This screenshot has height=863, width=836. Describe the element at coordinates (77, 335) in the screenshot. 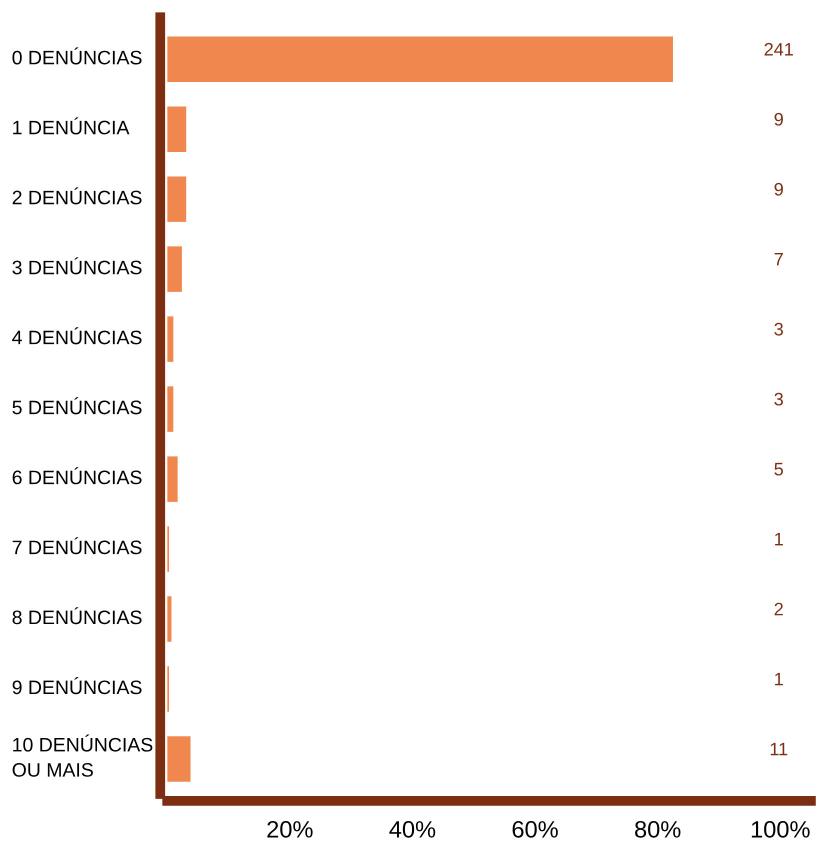

I see `y-tick-label: 4 DENÚNCIAS` at that location.